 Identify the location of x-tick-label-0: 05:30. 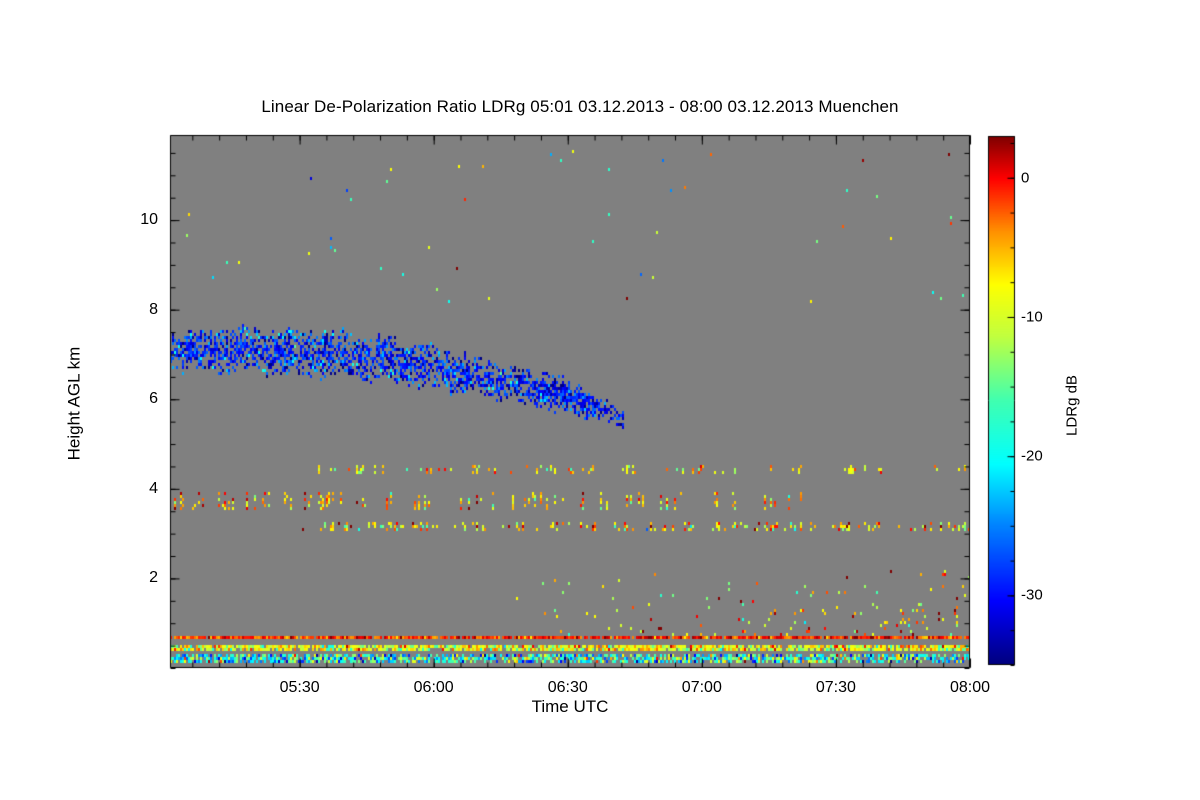
(299, 687).